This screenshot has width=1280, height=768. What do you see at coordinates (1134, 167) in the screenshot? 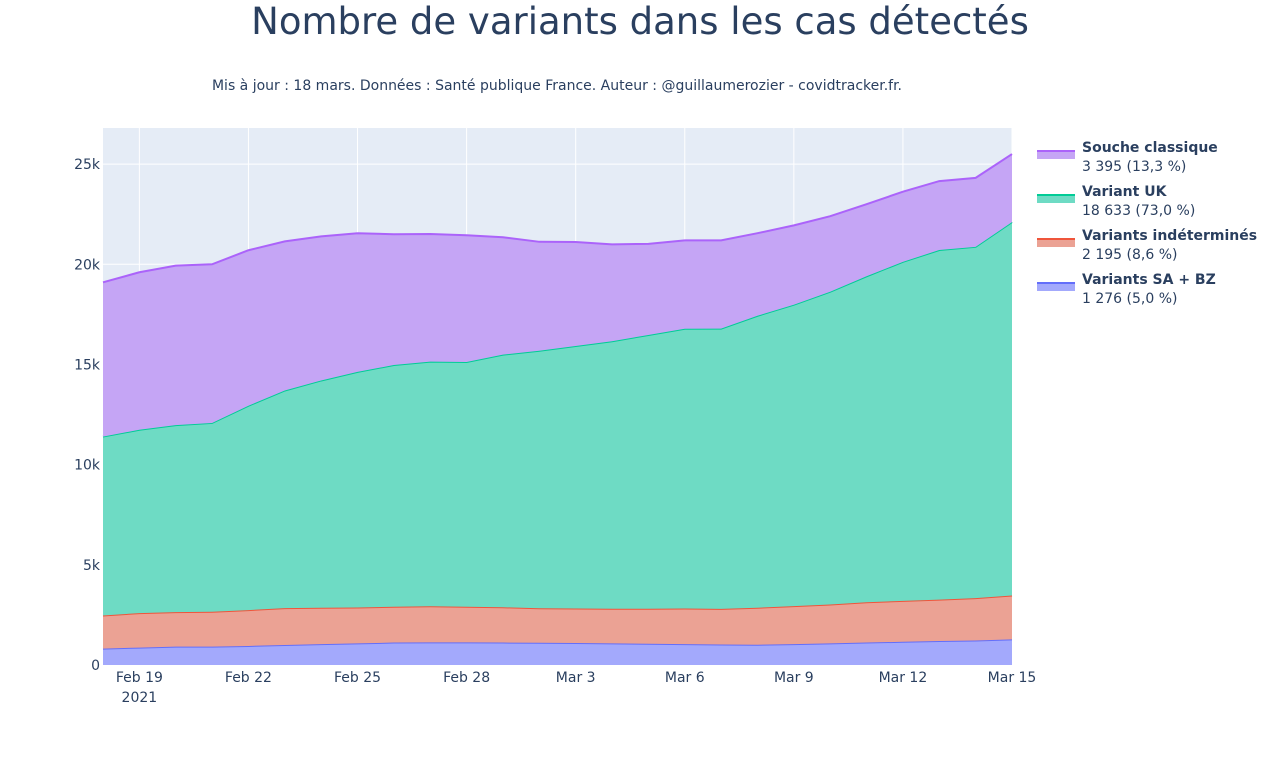
I see `legend-value: 3 395 (13,3 %)` at bounding box center [1134, 167].